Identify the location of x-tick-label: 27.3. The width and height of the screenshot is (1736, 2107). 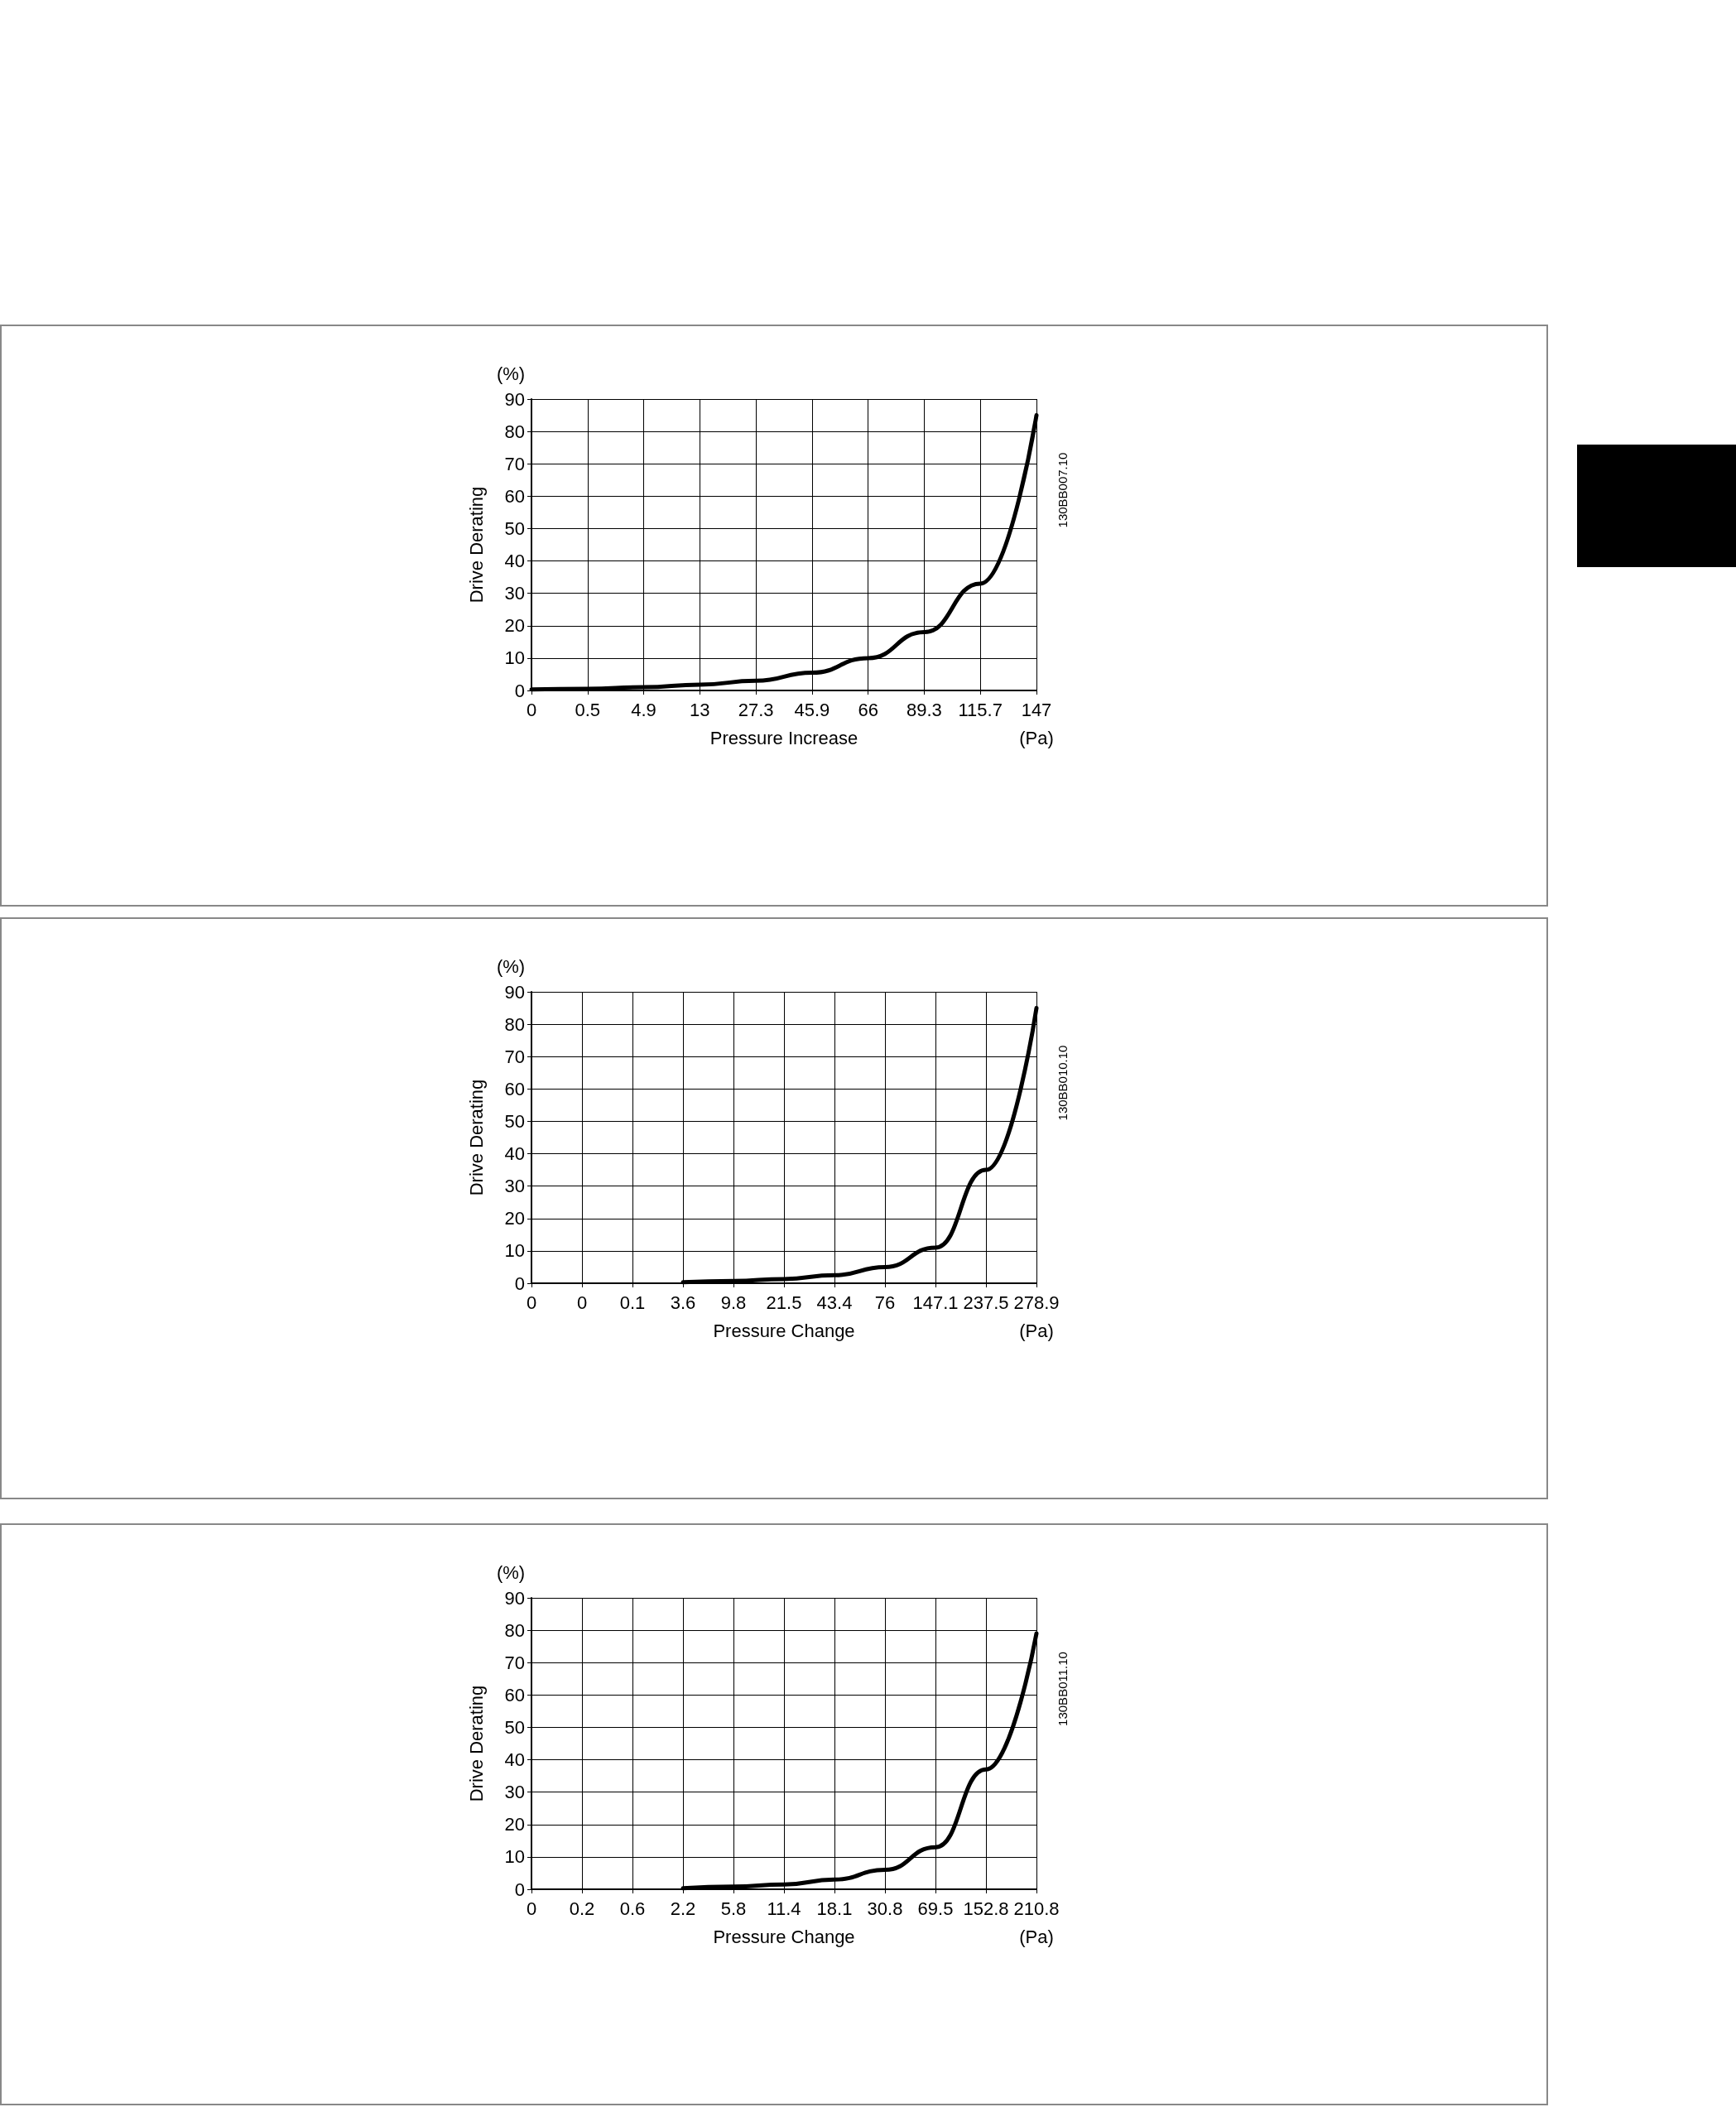
(756, 709).